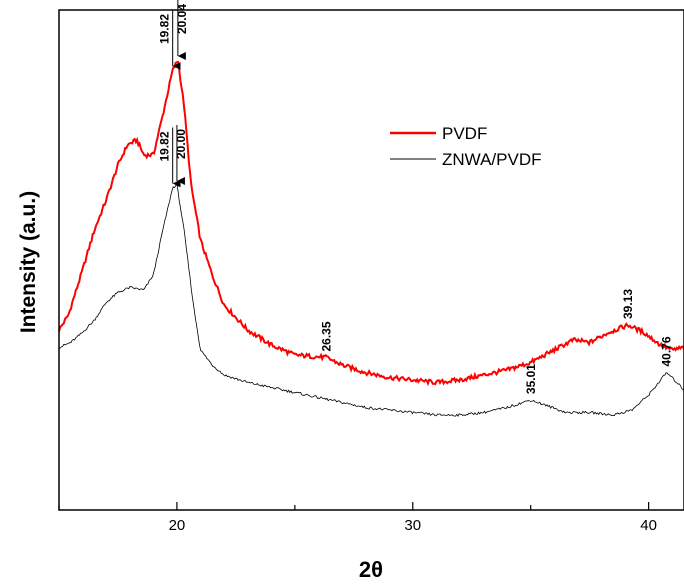 This screenshot has height=585, width=684. Describe the element at coordinates (371, 569) in the screenshot. I see `x-axis-title: 2θ` at that location.